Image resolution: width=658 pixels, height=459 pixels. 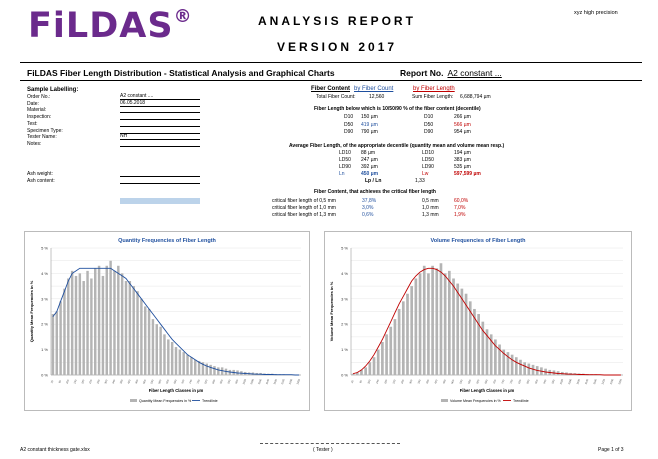 What do you see at coordinates (377, 97) in the screenshot?
I see `total-count-value: 12,560` at bounding box center [377, 97].